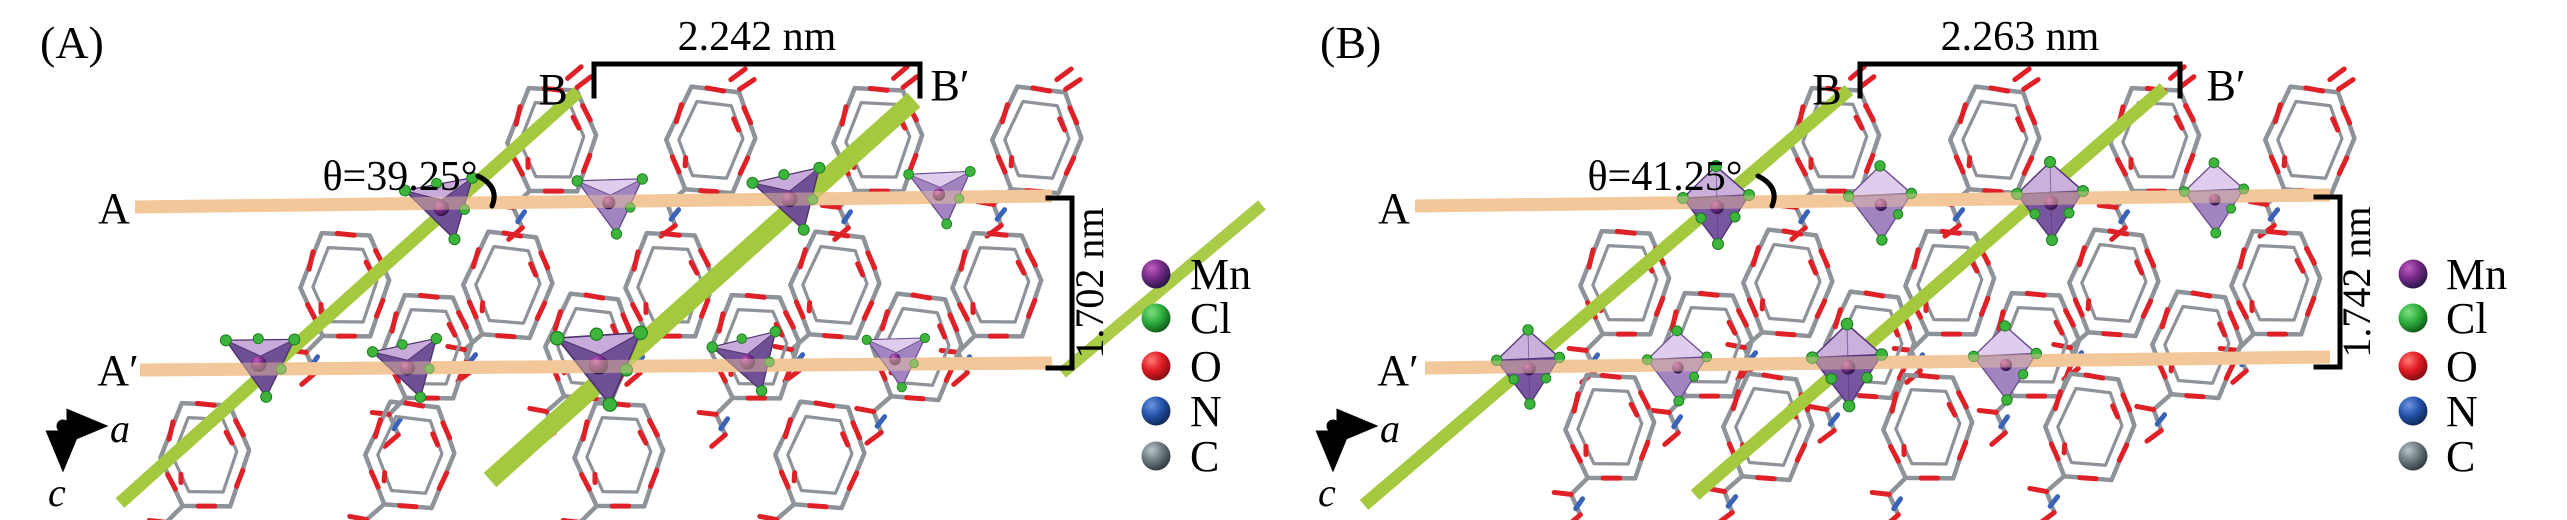  What do you see at coordinates (2356, 281) in the screenshot?
I see `height-label-b: 1.742 nm` at bounding box center [2356, 281].